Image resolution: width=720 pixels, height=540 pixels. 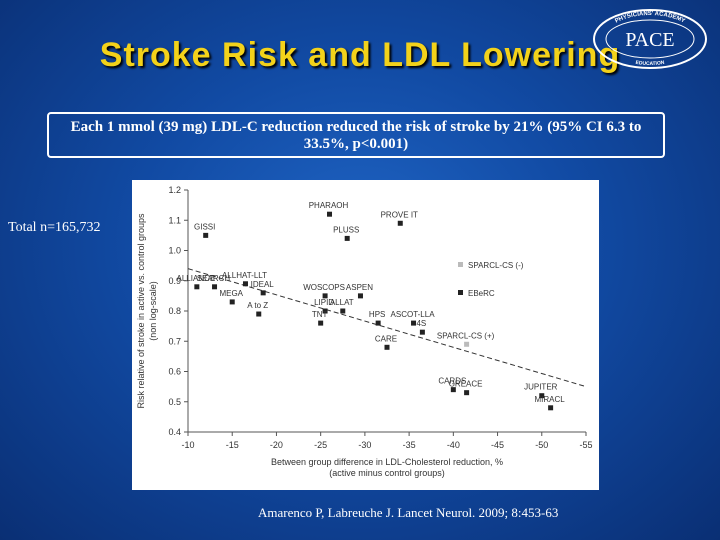 I want to click on y-tick-label: 1.1, so click(x=174, y=220).